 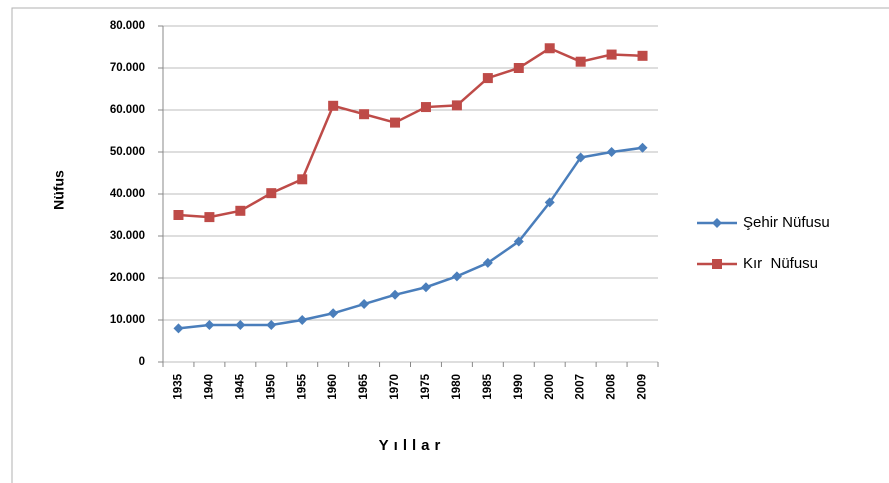 I want to click on x-axis-title: Yıllar, so click(x=412, y=445).